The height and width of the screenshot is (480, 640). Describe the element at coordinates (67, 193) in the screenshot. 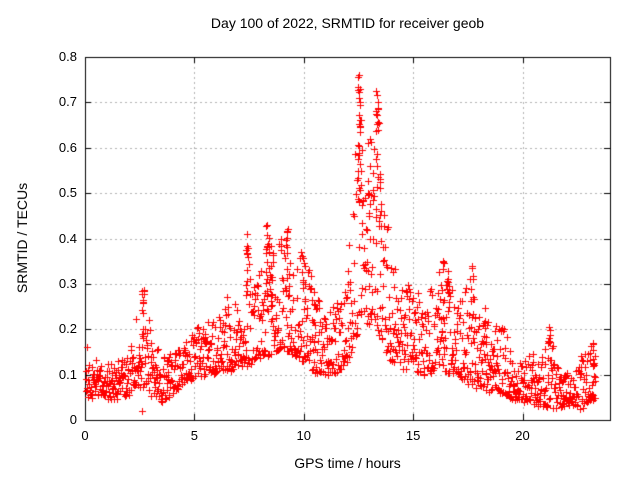

I see `y-tick-label: 0.5` at that location.